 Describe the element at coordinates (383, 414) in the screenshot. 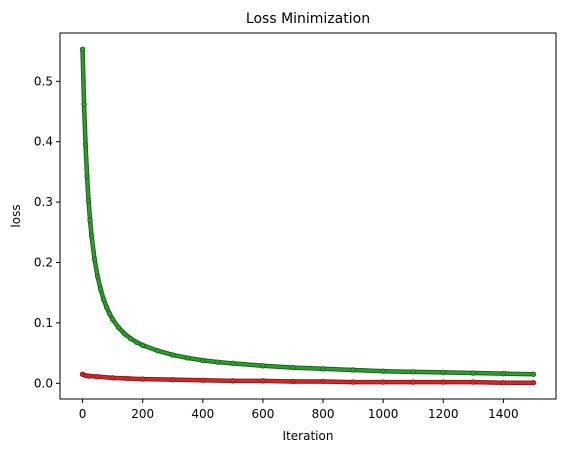

I see `x-tick-label: 1000` at that location.